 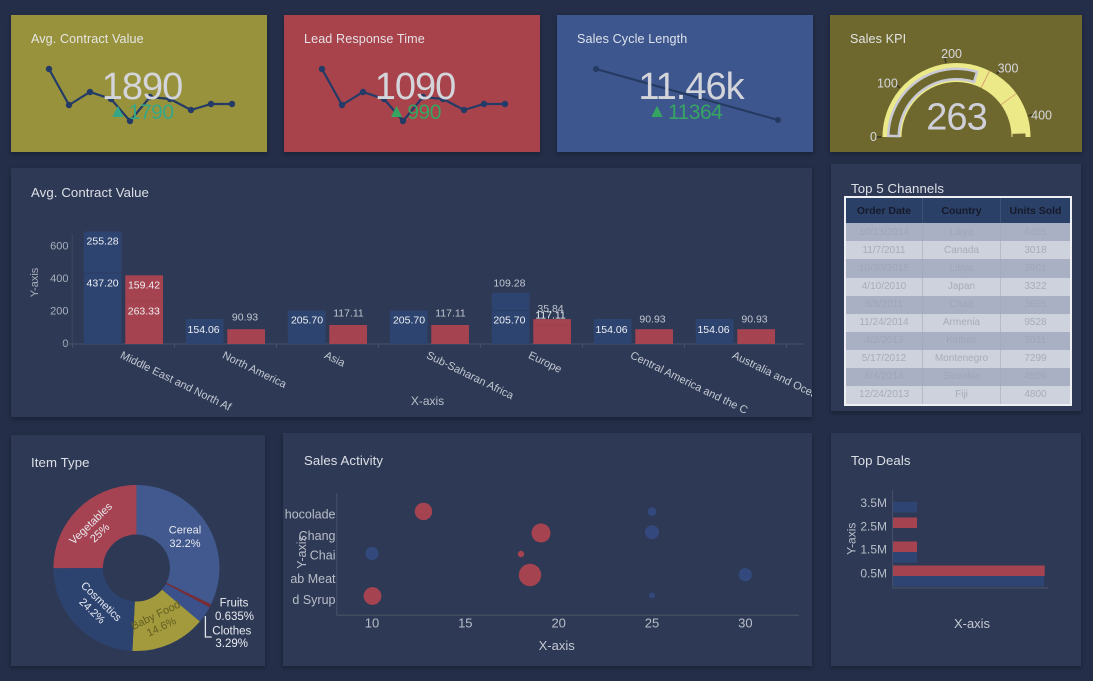 What do you see at coordinates (873, 503) in the screenshot?
I see `svg-text: 3.5M` at bounding box center [873, 503].